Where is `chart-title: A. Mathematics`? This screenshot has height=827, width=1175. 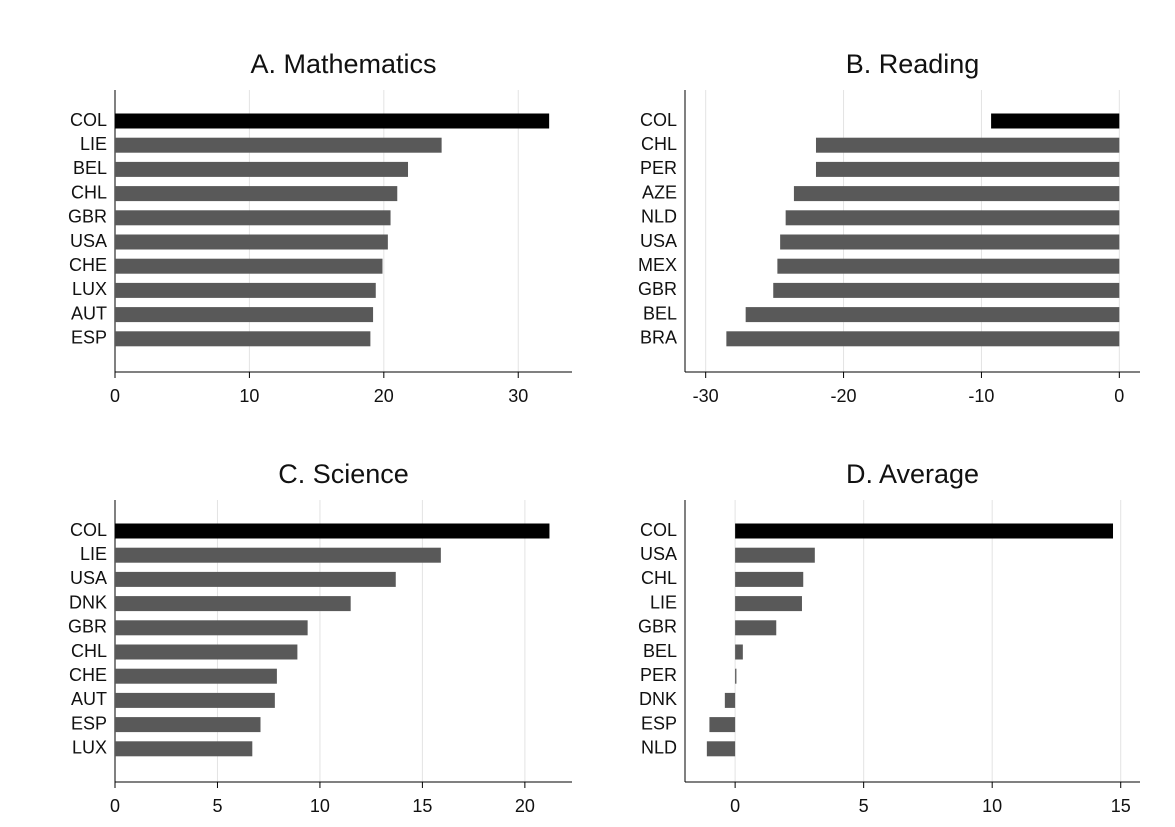 chart-title: A. Mathematics is located at coordinates (343, 64).